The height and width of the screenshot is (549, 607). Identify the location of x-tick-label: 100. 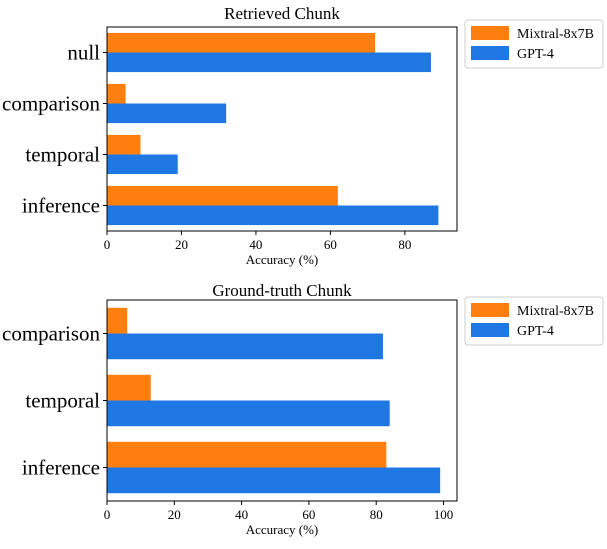
(444, 514).